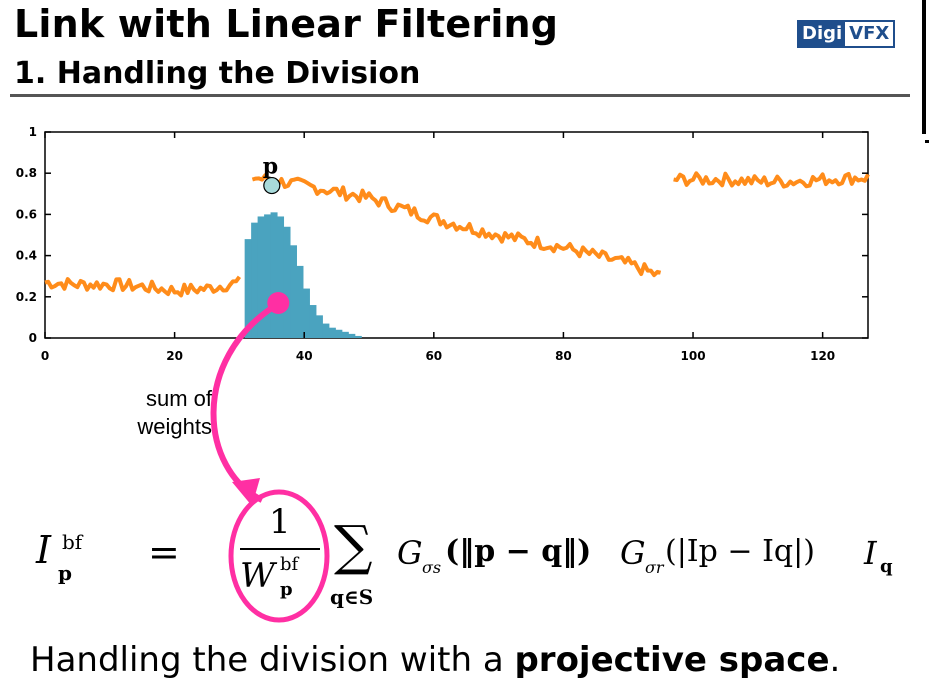 The image size is (929, 698). I want to click on x-tick-label: 100, so click(693, 356).